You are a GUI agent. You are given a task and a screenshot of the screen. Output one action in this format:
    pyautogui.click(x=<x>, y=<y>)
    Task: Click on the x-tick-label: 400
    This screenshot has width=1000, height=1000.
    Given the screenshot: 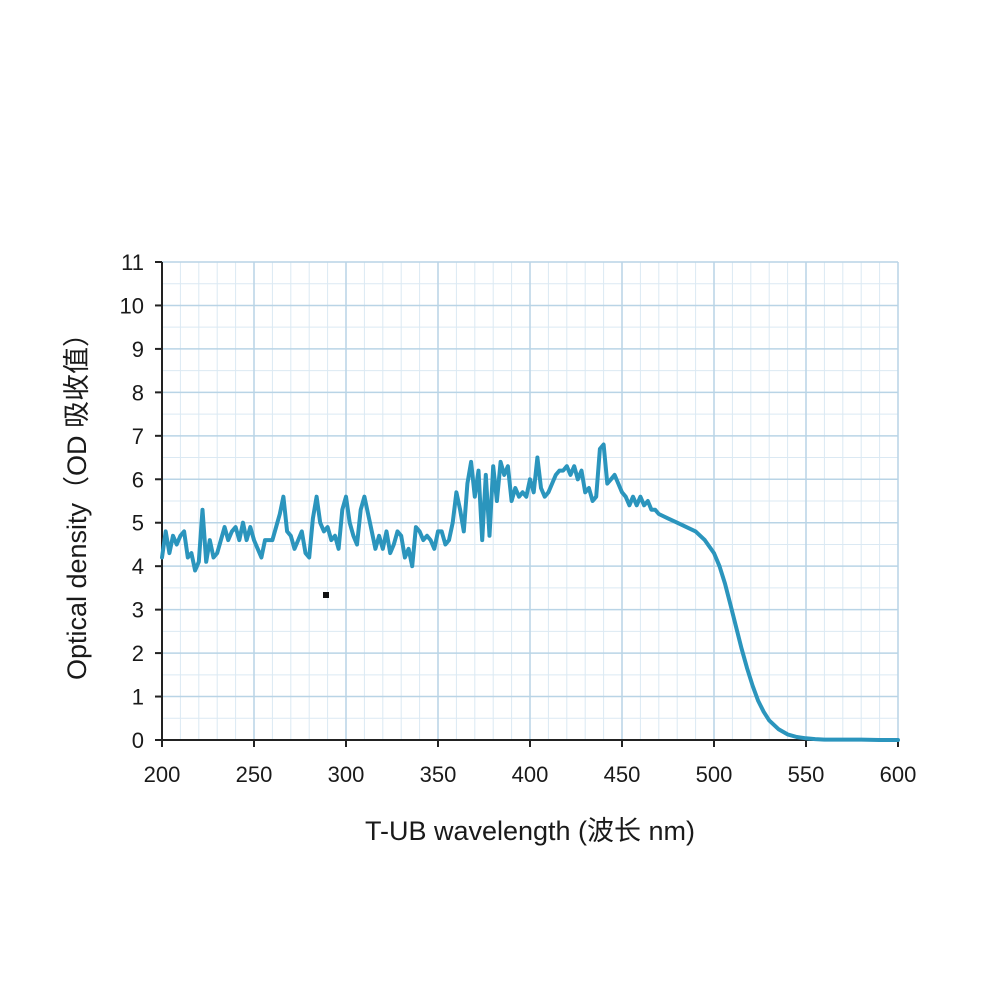 What is the action you would take?
    pyautogui.click(x=530, y=774)
    